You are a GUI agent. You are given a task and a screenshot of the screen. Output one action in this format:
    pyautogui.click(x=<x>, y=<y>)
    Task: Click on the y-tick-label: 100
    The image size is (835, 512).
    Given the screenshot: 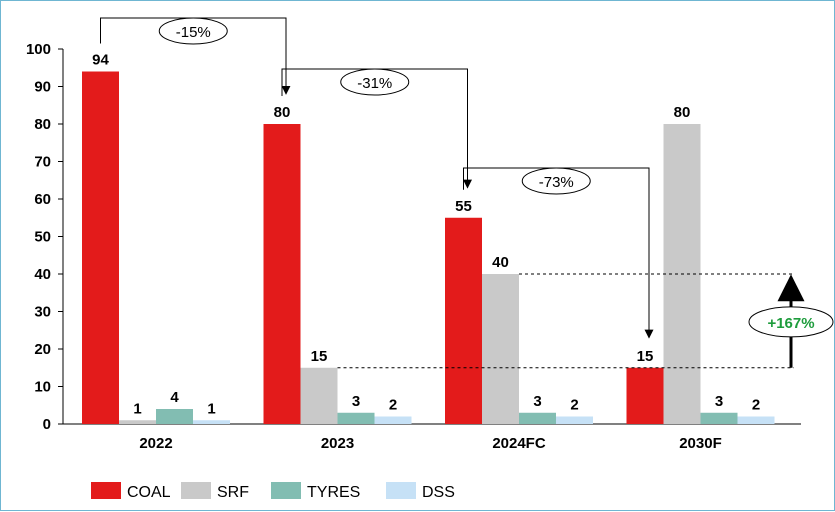 What is the action you would take?
    pyautogui.click(x=38, y=49)
    